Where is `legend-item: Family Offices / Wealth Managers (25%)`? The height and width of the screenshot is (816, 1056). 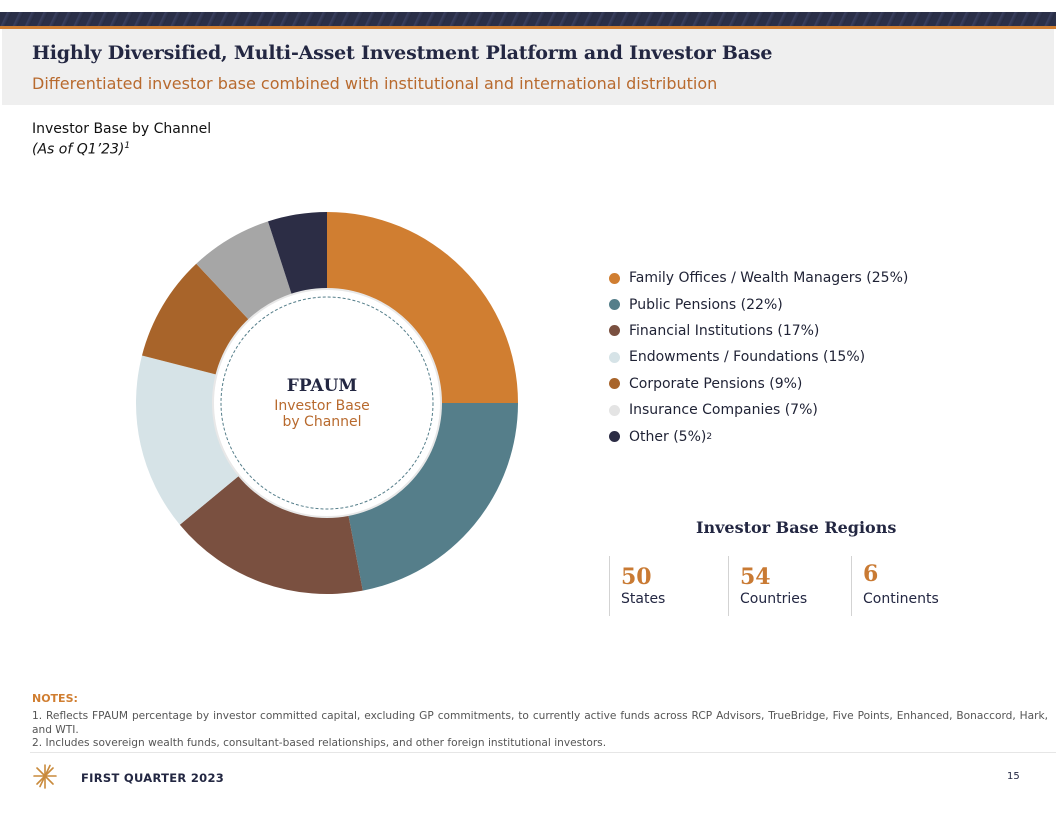 legend-item: Family Offices / Wealth Managers (25%) is located at coordinates (758, 278).